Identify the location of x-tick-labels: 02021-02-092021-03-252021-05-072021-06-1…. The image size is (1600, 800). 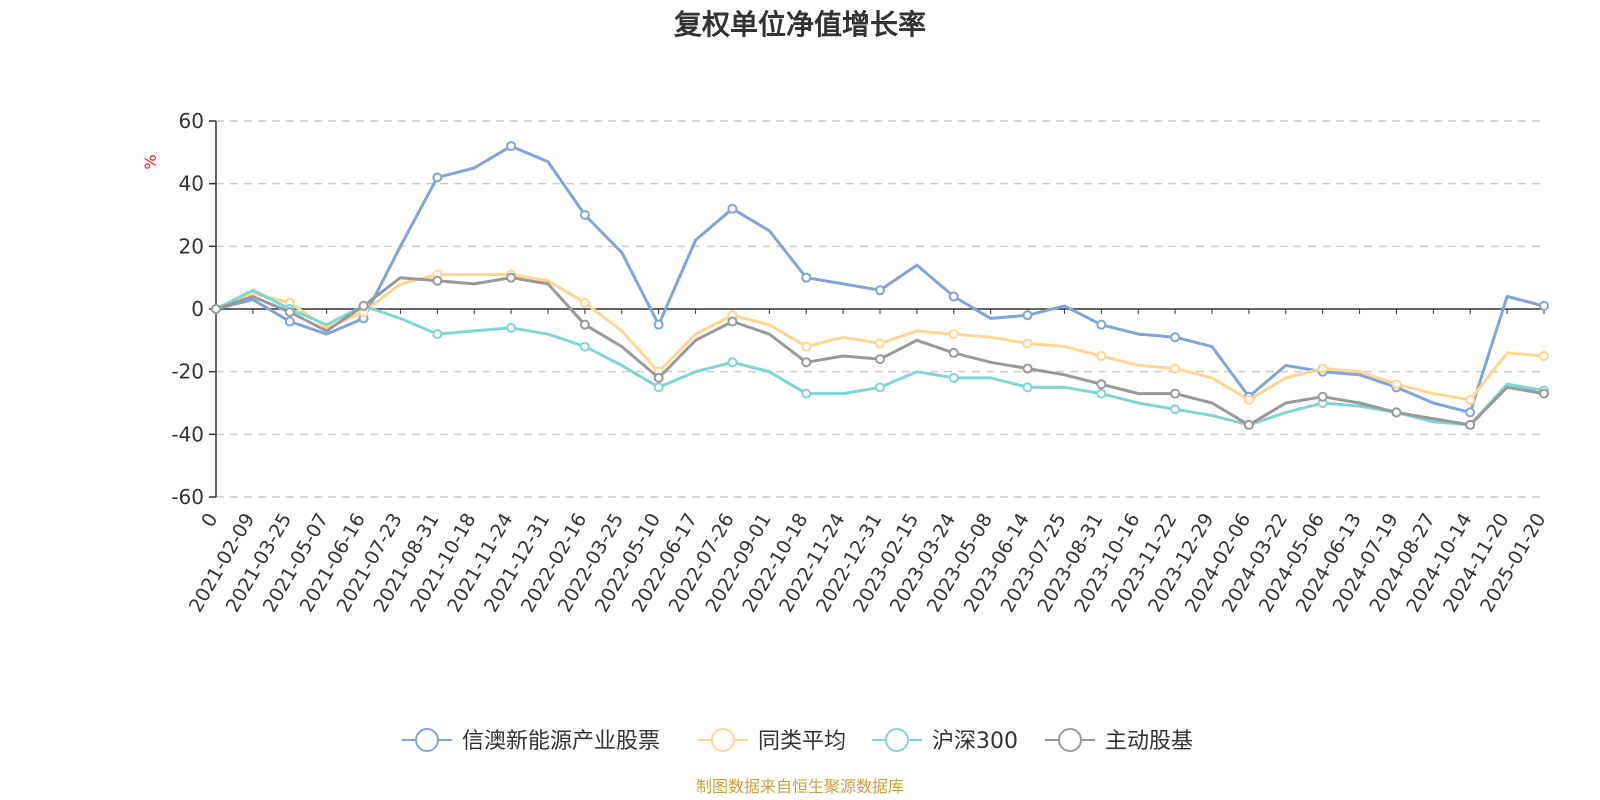
(867, 563).